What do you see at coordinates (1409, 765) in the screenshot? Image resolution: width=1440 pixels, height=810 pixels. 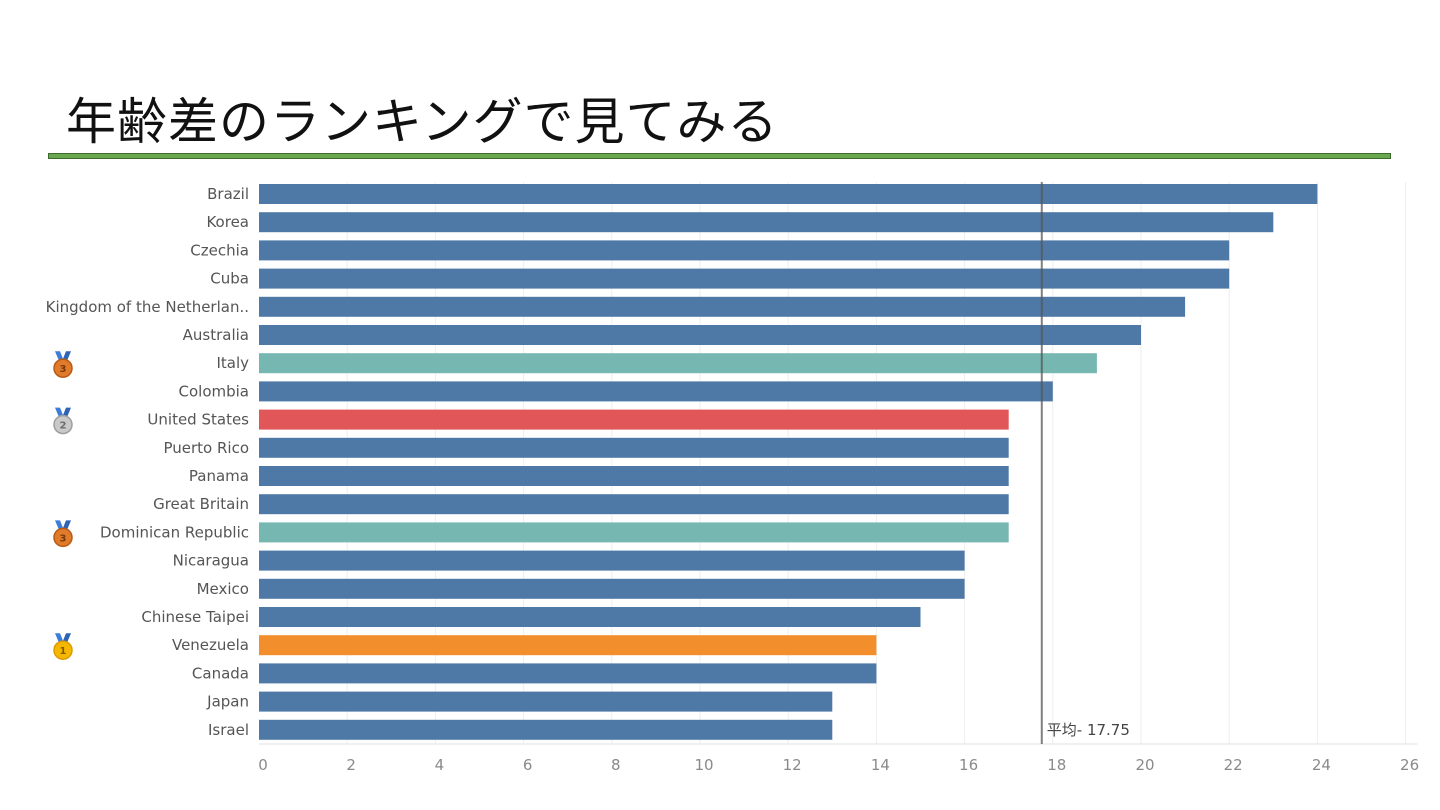 I see `x-tick-label: 26` at bounding box center [1409, 765].